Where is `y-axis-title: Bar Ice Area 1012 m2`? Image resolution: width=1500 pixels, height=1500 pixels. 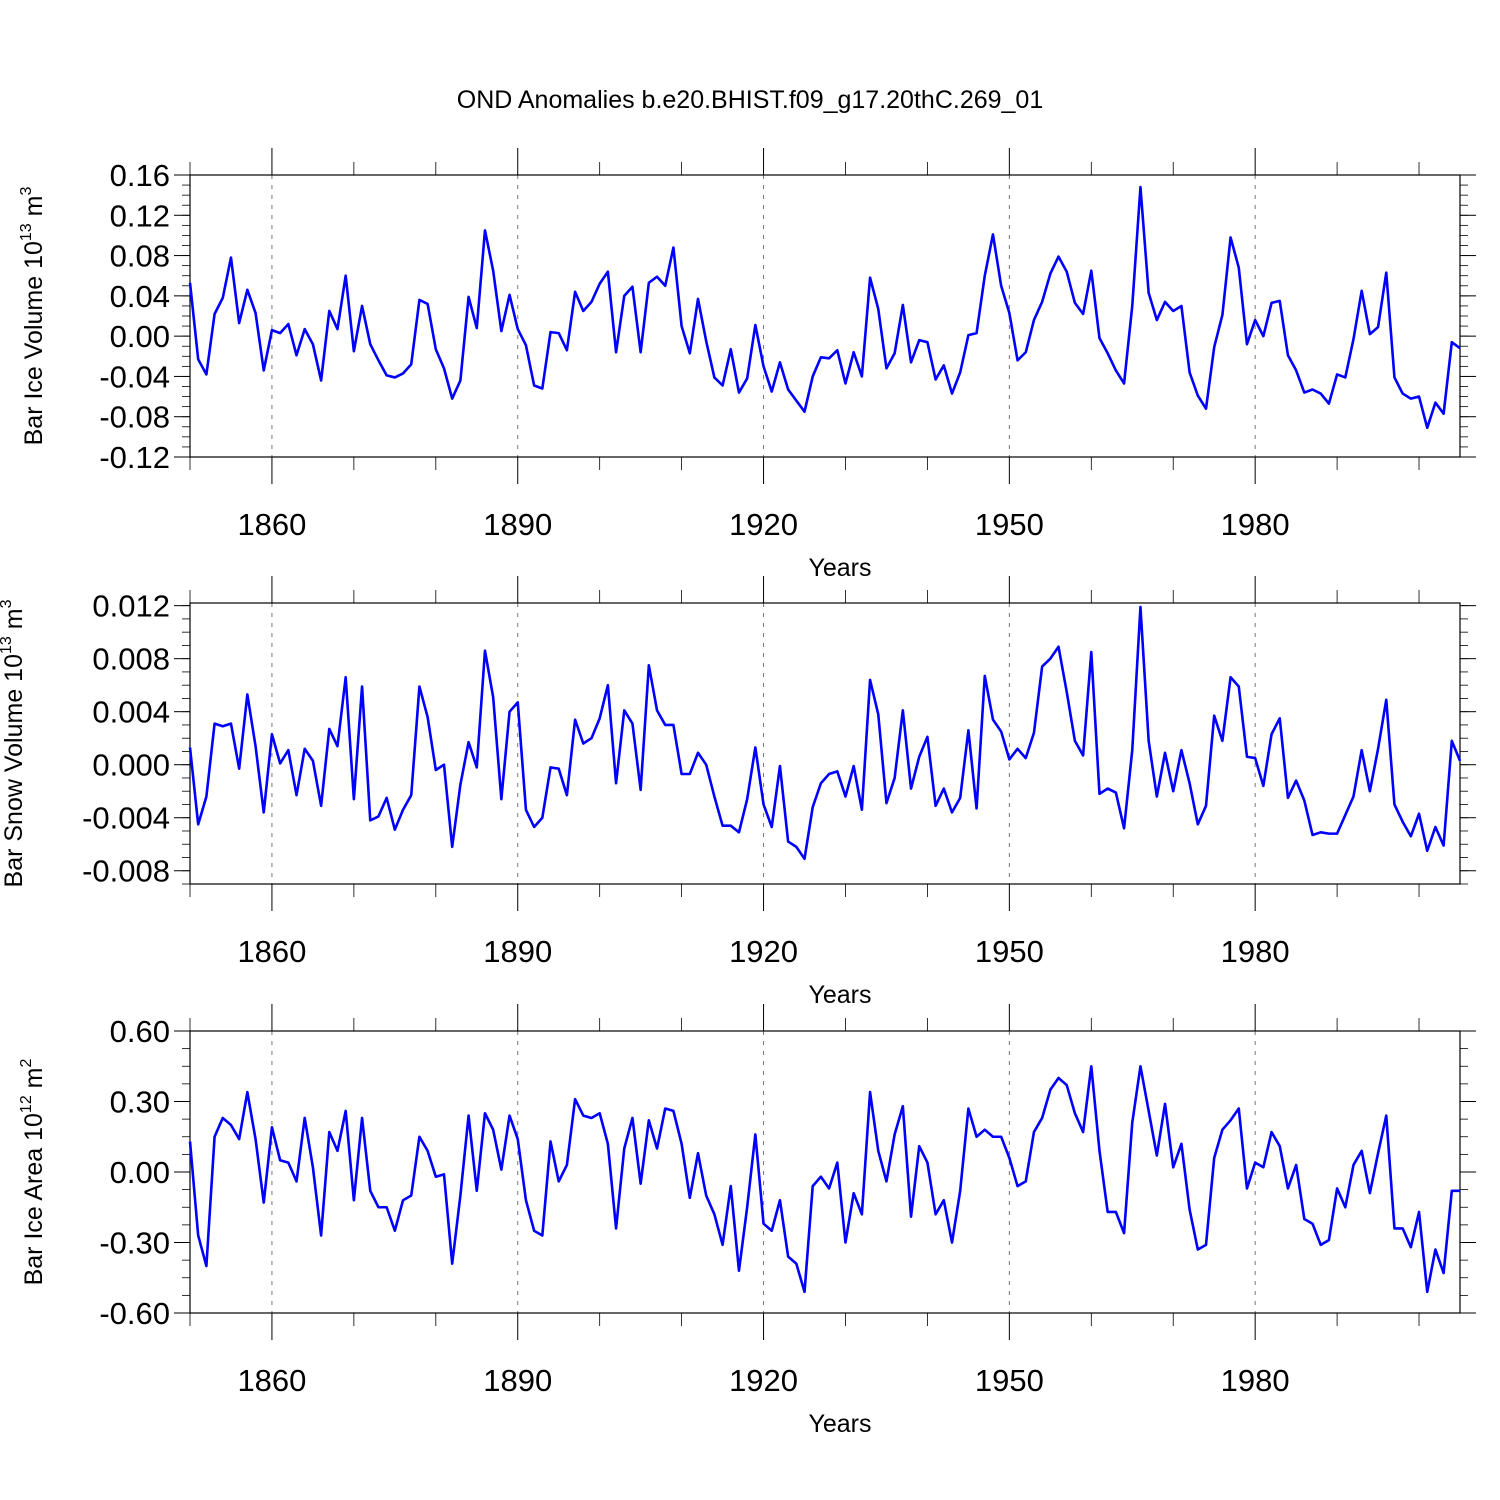
y-axis-title: Bar Ice Area 1012 m2 is located at coordinates (33, 1172).